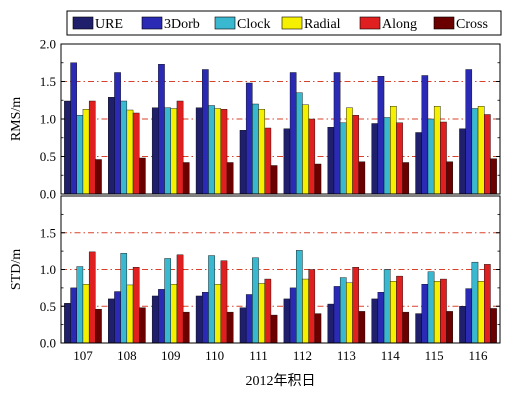 This screenshot has width=517, height=402. Describe the element at coordinates (16, 119) in the screenshot. I see `y-axis-label: RMS/m` at that location.